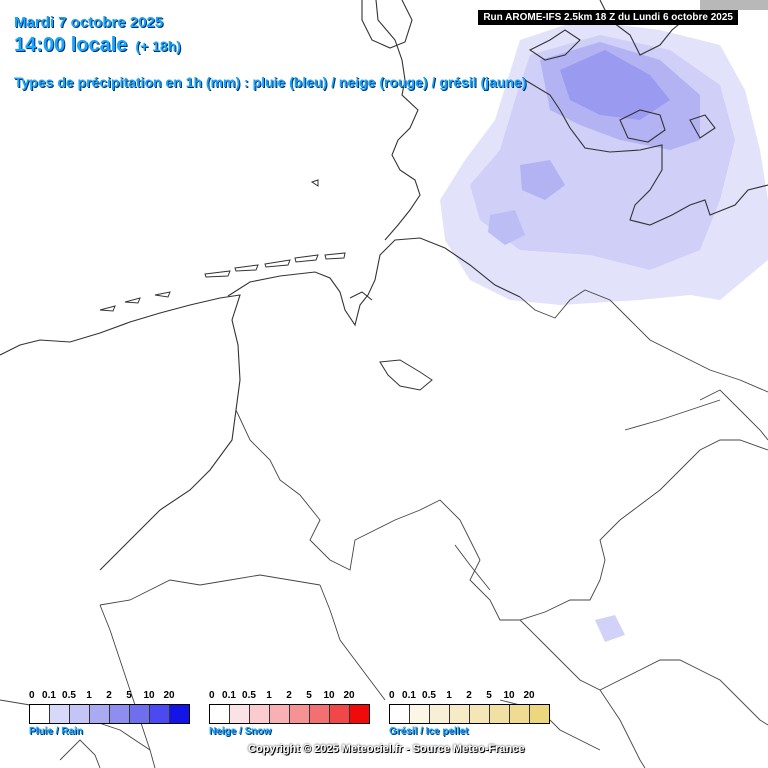  Describe the element at coordinates (169, 695) in the screenshot. I see `legend-rain-tick: 20` at that location.